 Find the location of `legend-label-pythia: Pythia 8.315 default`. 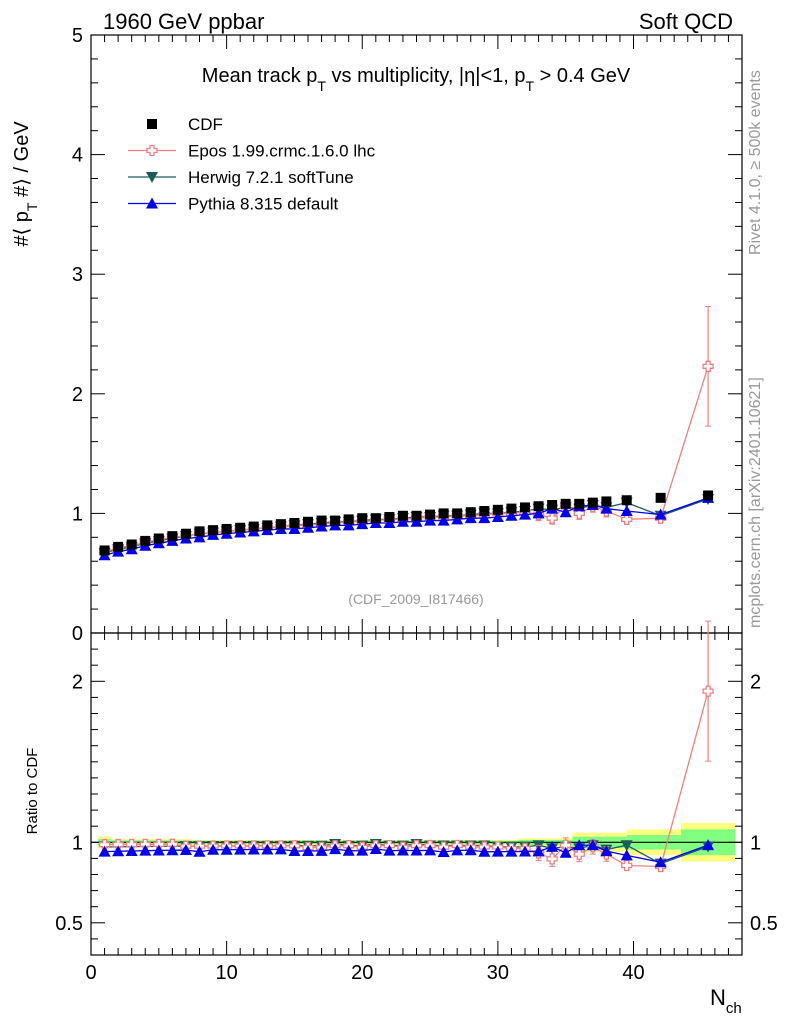

legend-label-pythia: Pythia 8.315 default is located at coordinates (263, 204).